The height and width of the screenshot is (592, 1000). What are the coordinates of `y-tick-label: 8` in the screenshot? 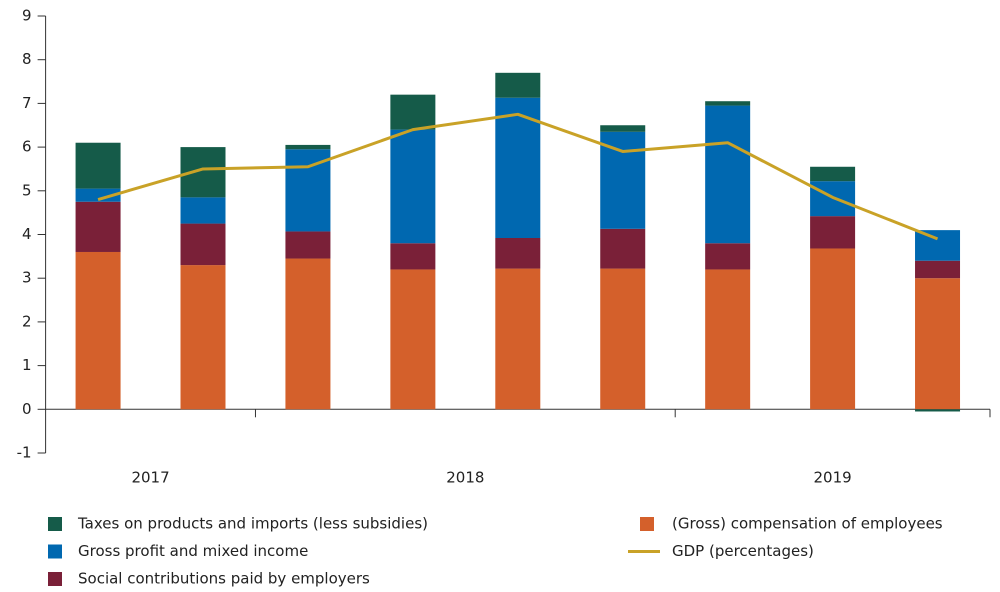 It's located at (27, 59).